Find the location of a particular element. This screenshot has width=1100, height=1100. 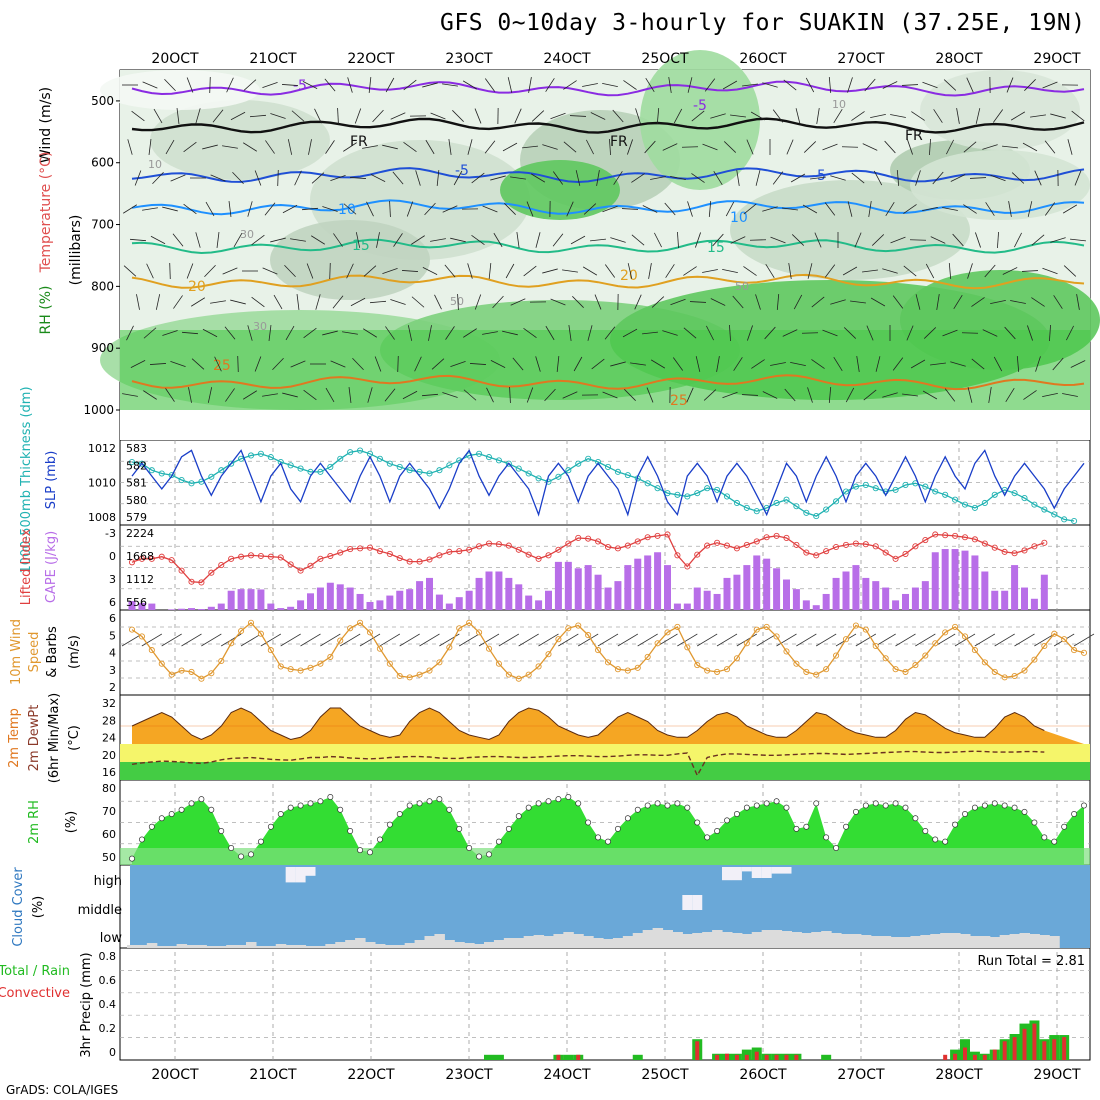

ua-ytick: 900 is located at coordinates (102, 348).